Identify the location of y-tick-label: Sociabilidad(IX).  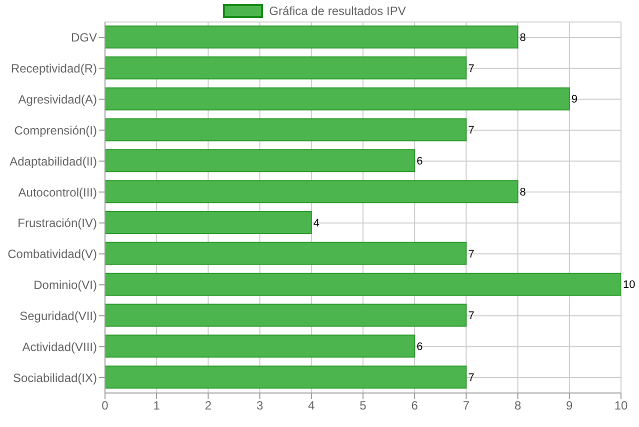
(54, 377).